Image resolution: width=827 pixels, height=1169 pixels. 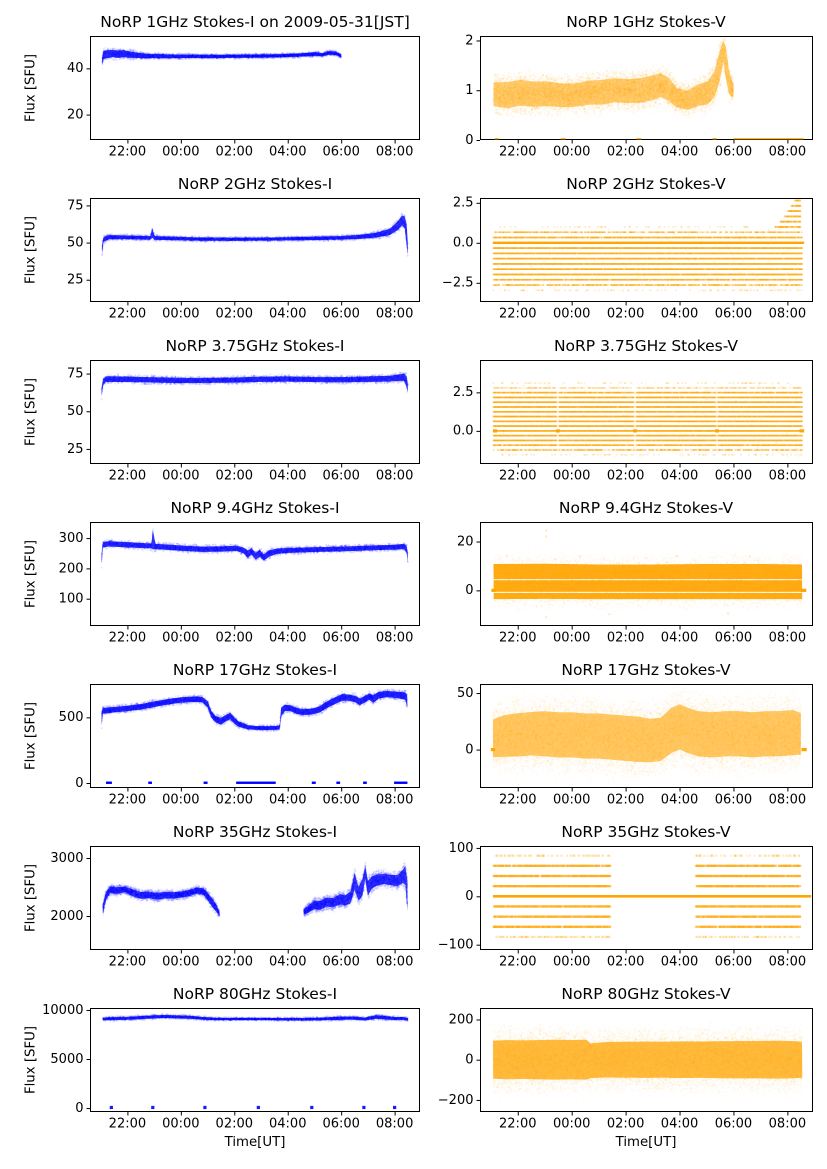 What do you see at coordinates (646, 1142) in the screenshot?
I see `xlabel-time-right: Time[UT]` at bounding box center [646, 1142].